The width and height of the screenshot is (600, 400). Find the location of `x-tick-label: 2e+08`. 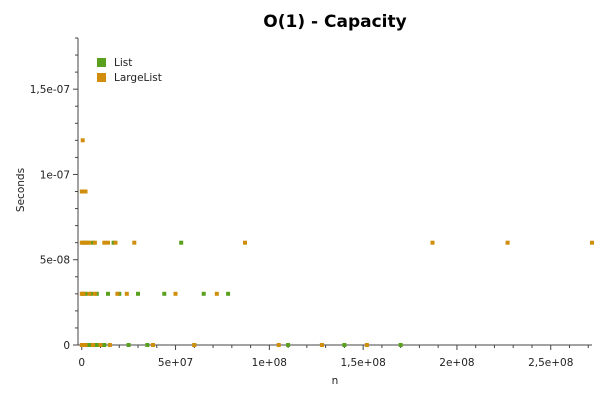

x-tick-label: 2e+08 is located at coordinates (456, 363).